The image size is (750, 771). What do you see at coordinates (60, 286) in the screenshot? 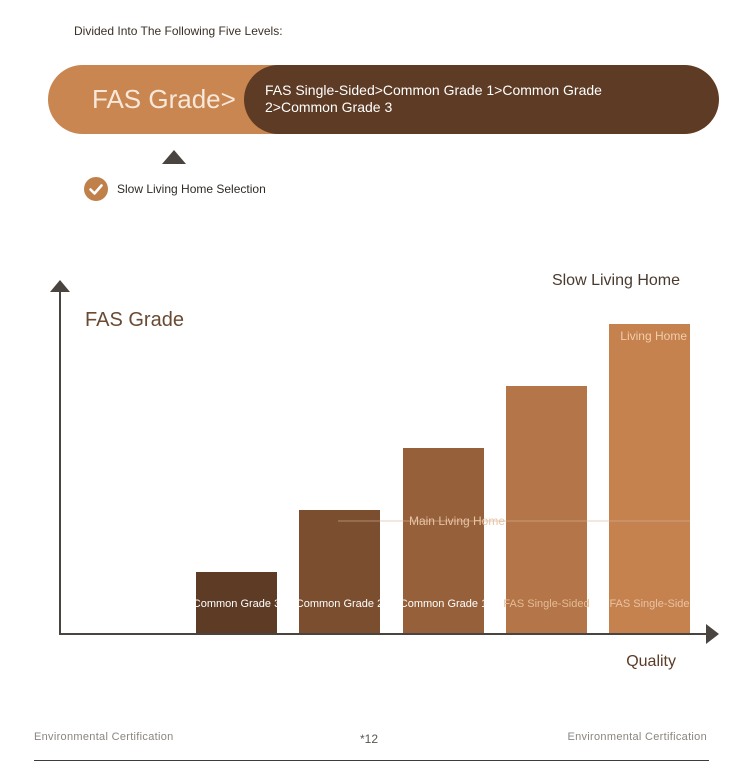
I see `y-axis-arrow-icon` at bounding box center [60, 286].